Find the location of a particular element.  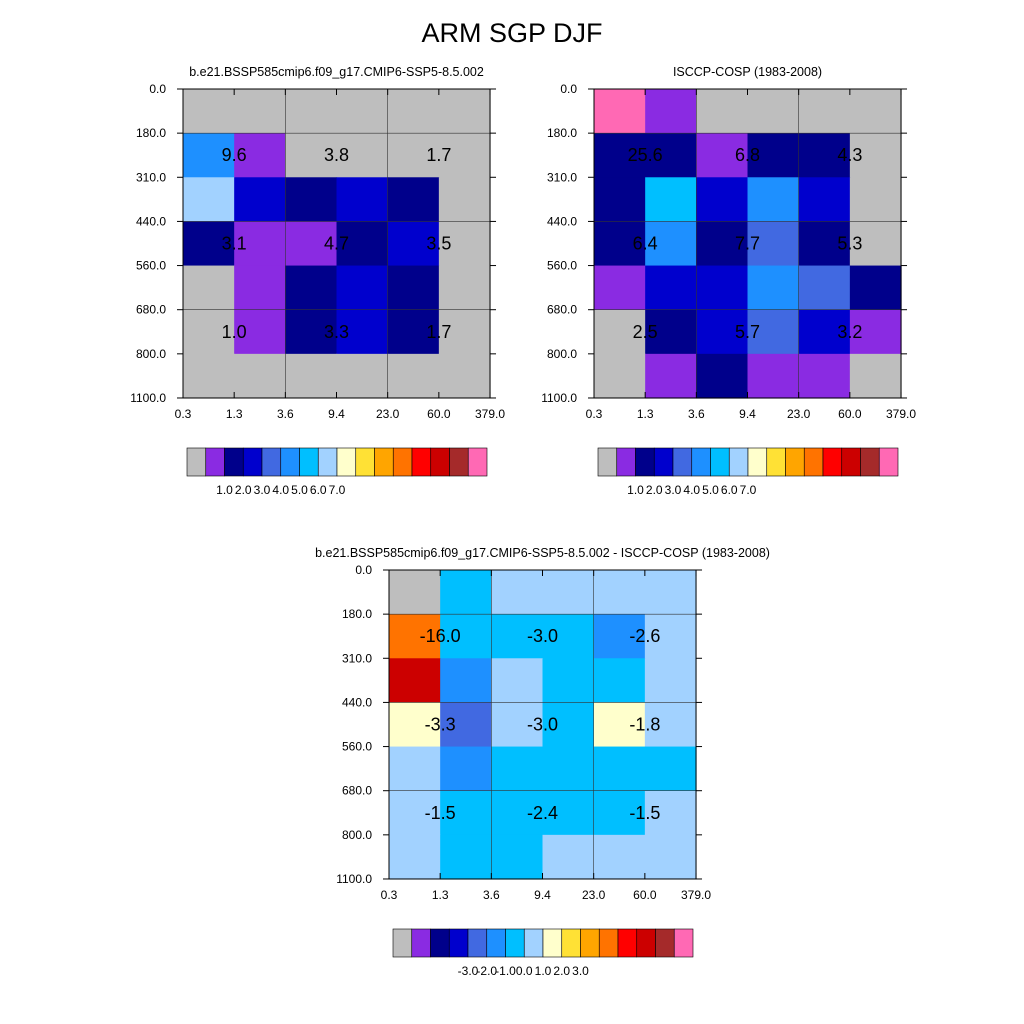

colorbar-label: 7.0 is located at coordinates (748, 490).